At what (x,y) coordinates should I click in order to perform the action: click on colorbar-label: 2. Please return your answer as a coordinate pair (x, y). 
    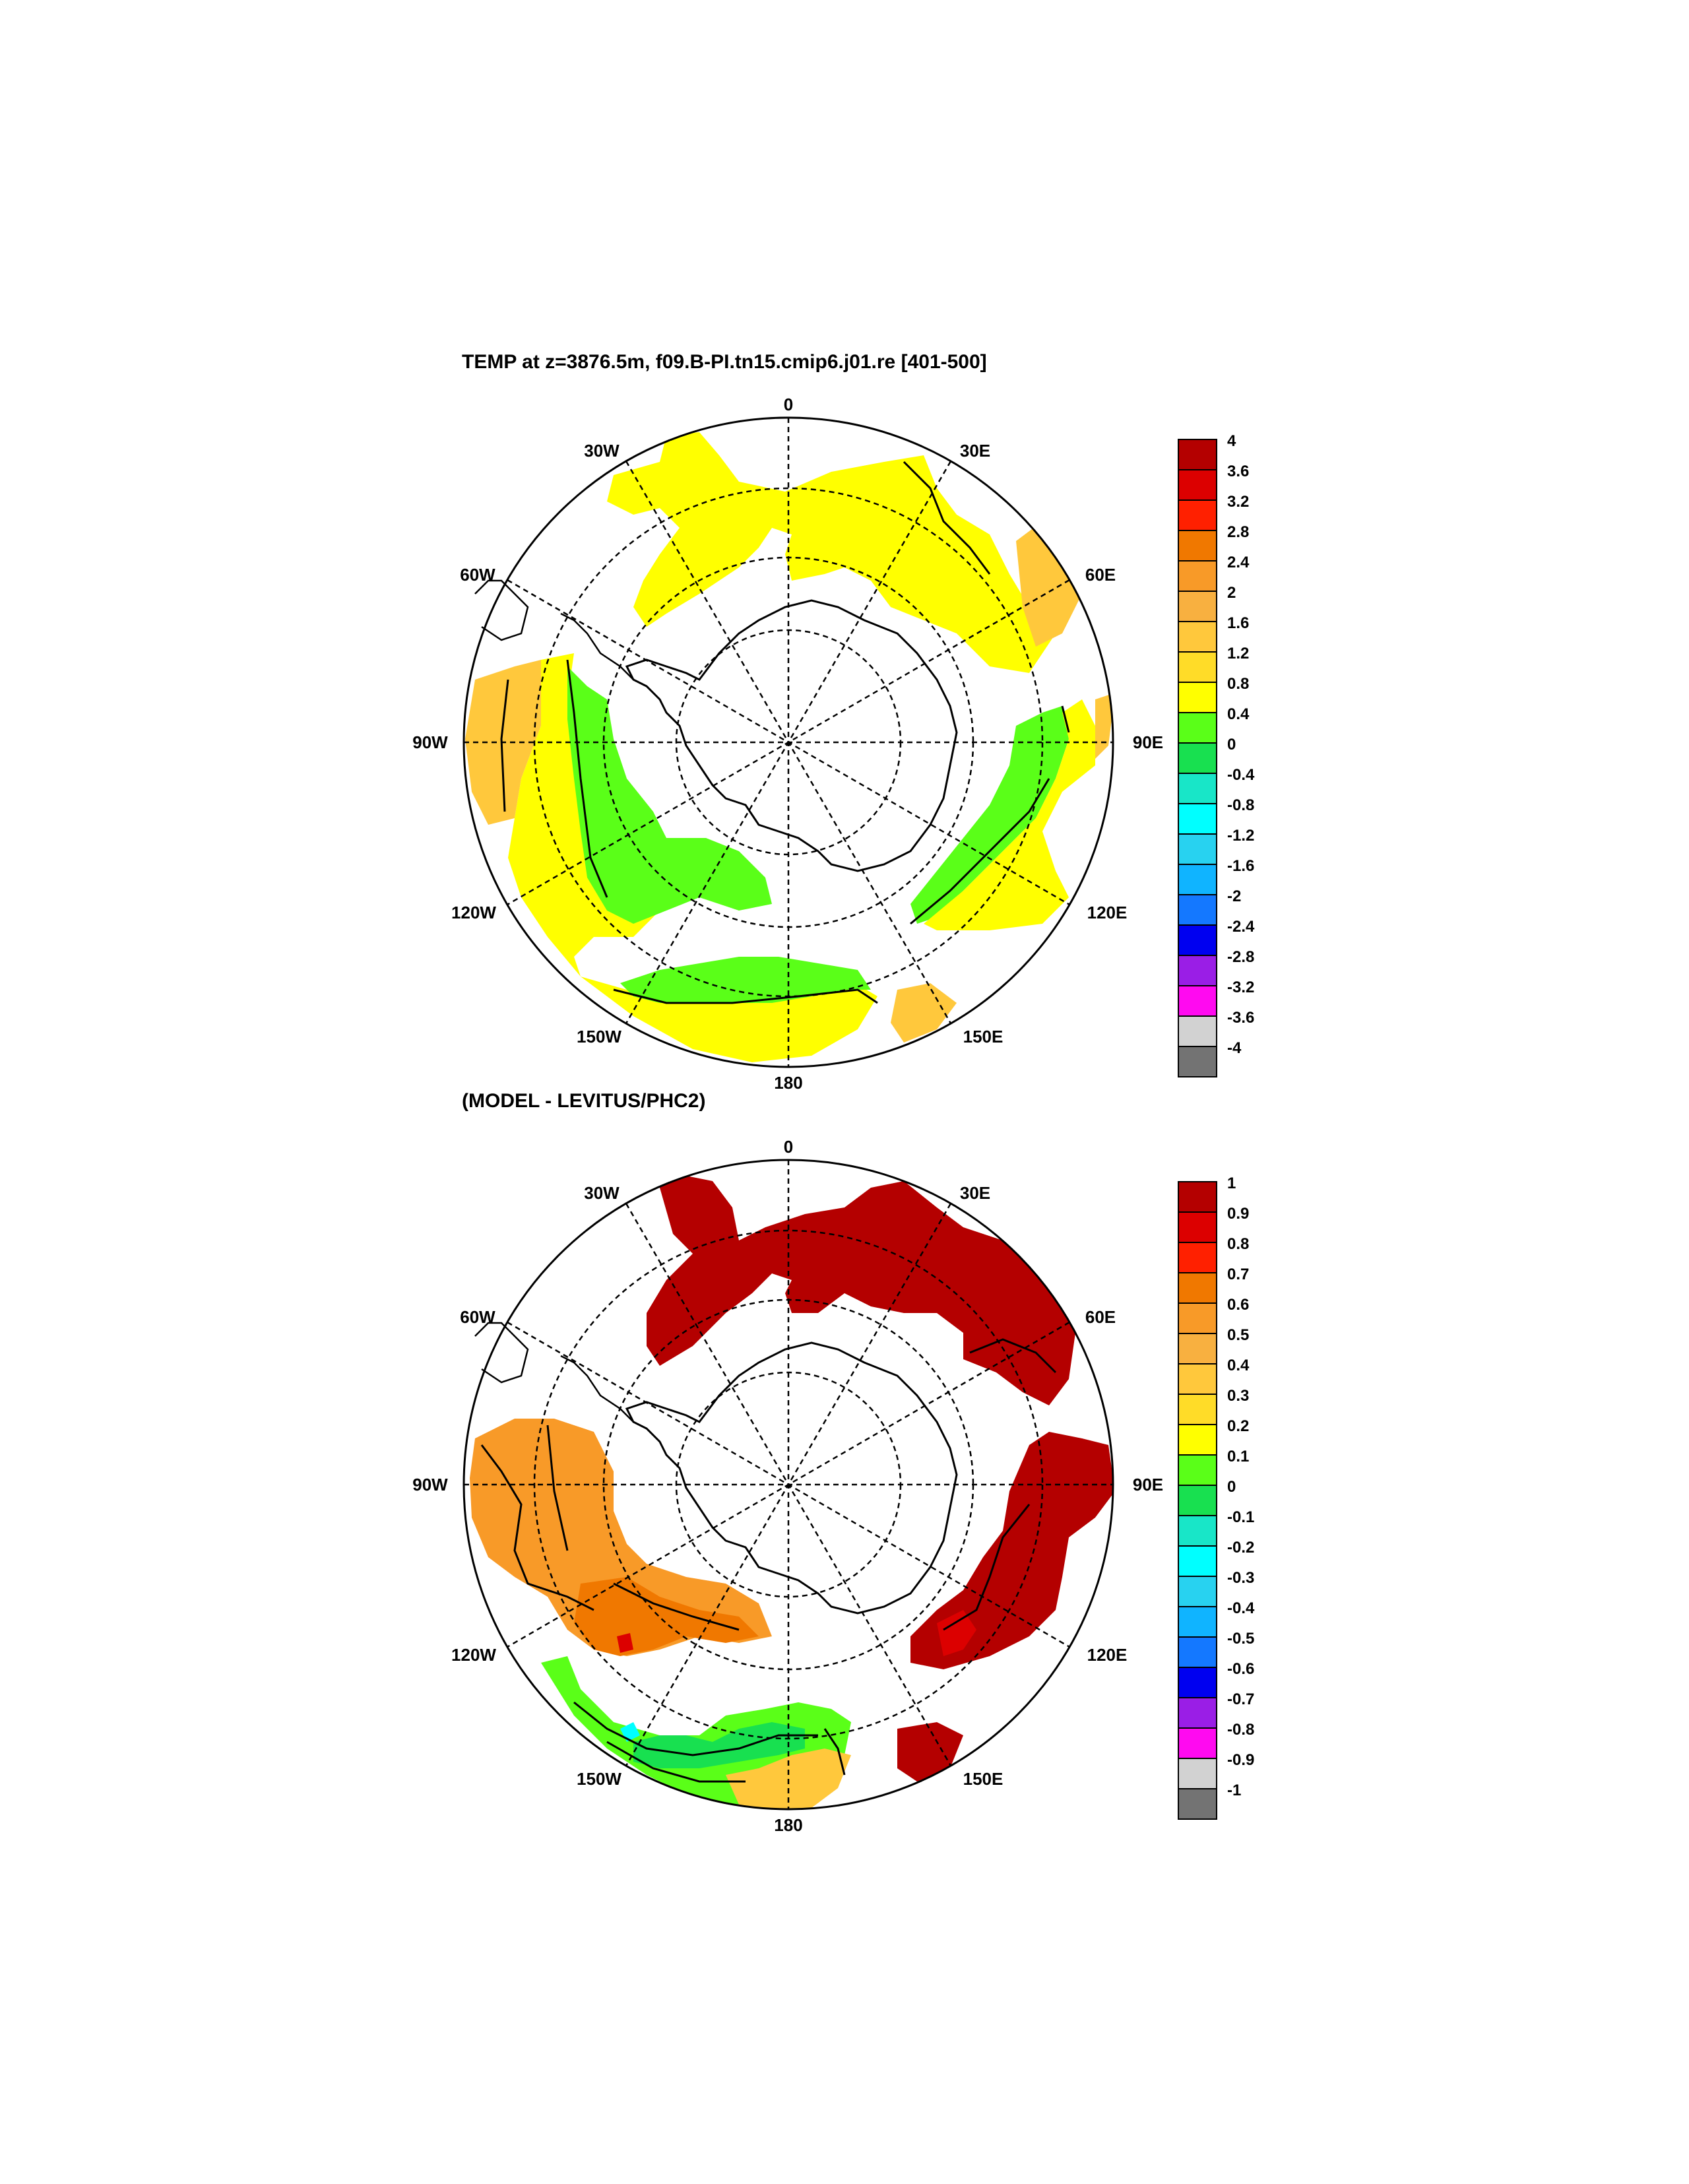
    Looking at the image, I should click on (1231, 593).